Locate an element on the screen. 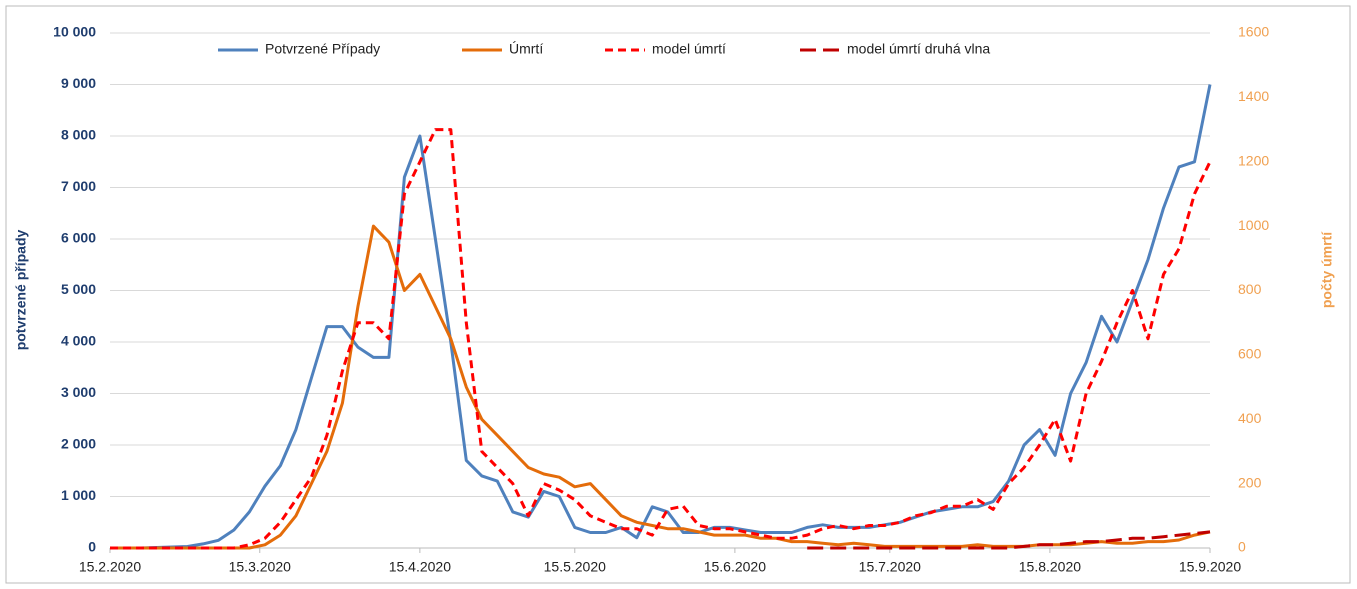 The image size is (1357, 589). y-tick-label: 10 000 is located at coordinates (74, 32).